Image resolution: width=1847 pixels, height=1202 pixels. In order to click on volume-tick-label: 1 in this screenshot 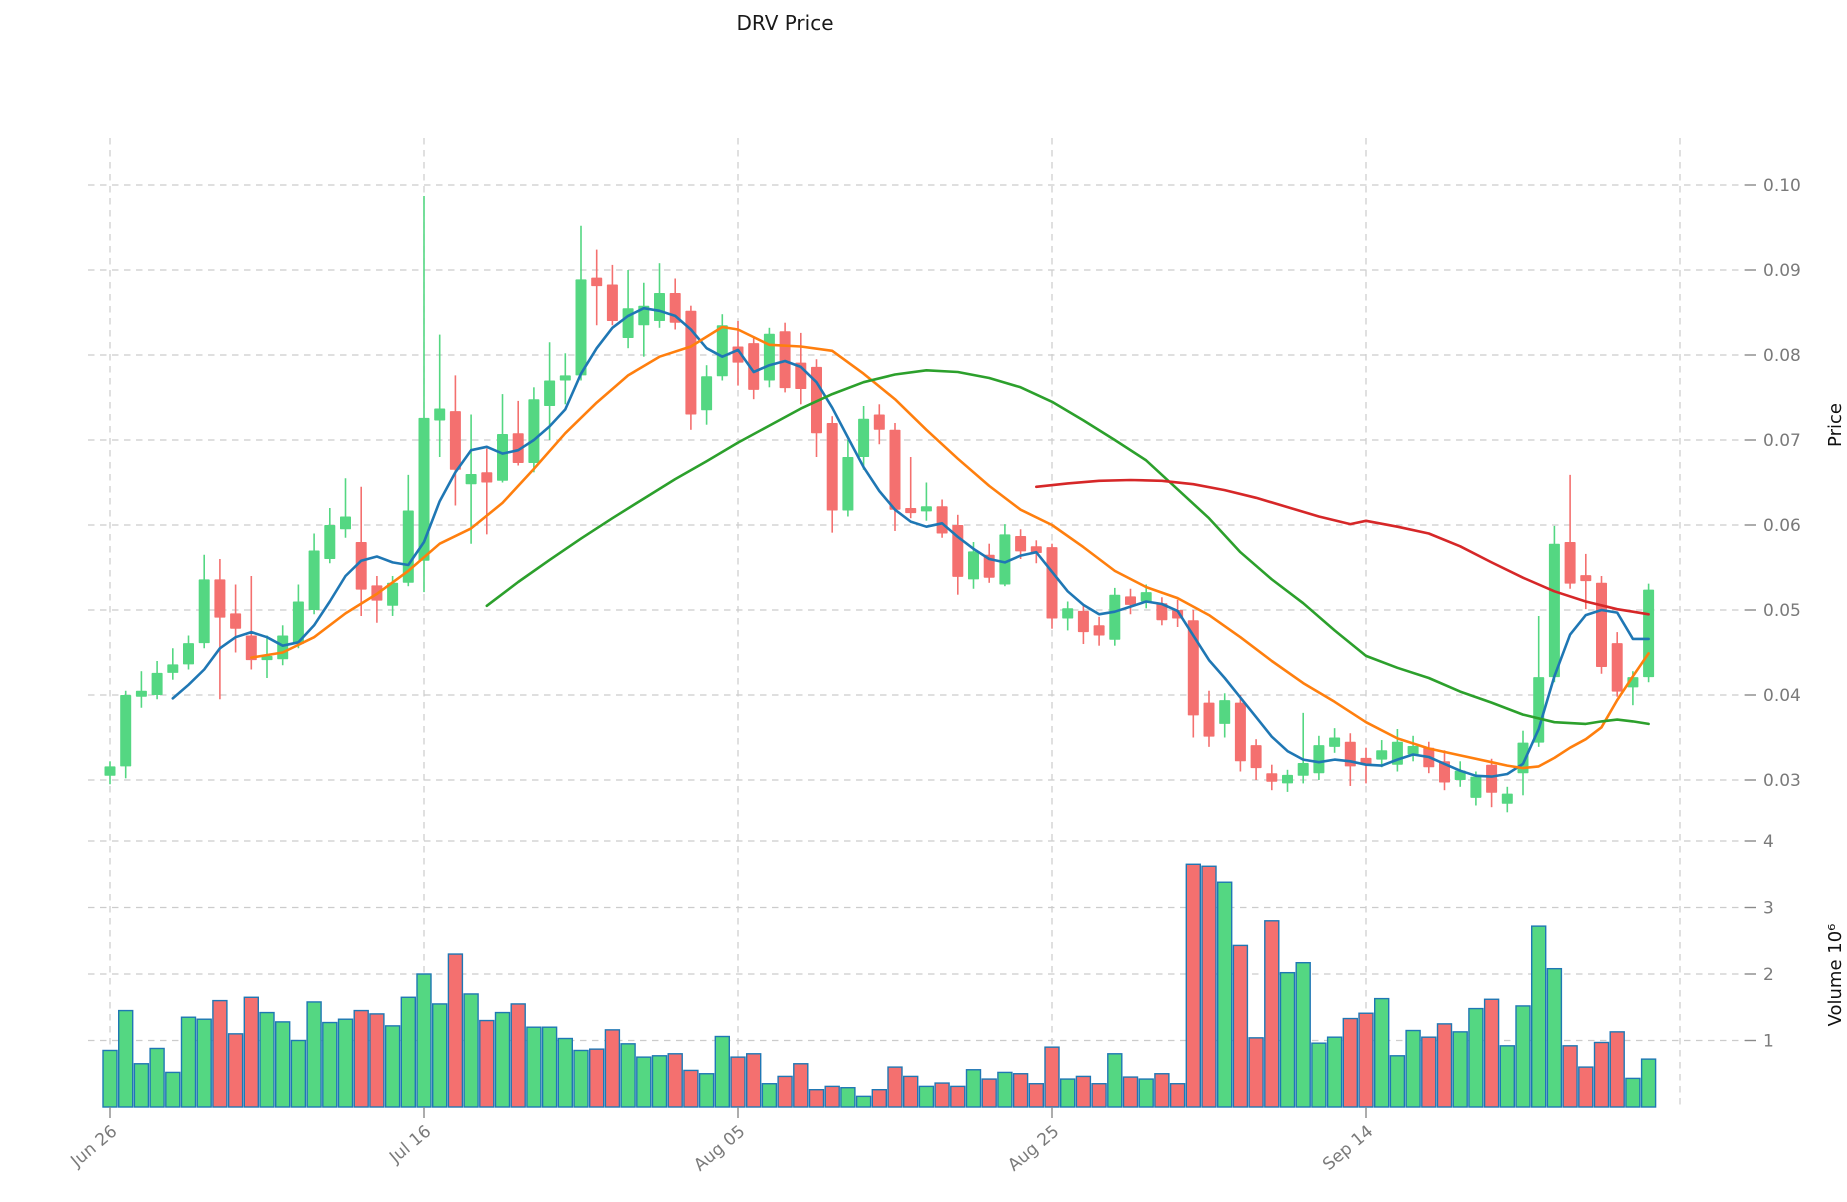, I will do `click(1768, 1042)`.